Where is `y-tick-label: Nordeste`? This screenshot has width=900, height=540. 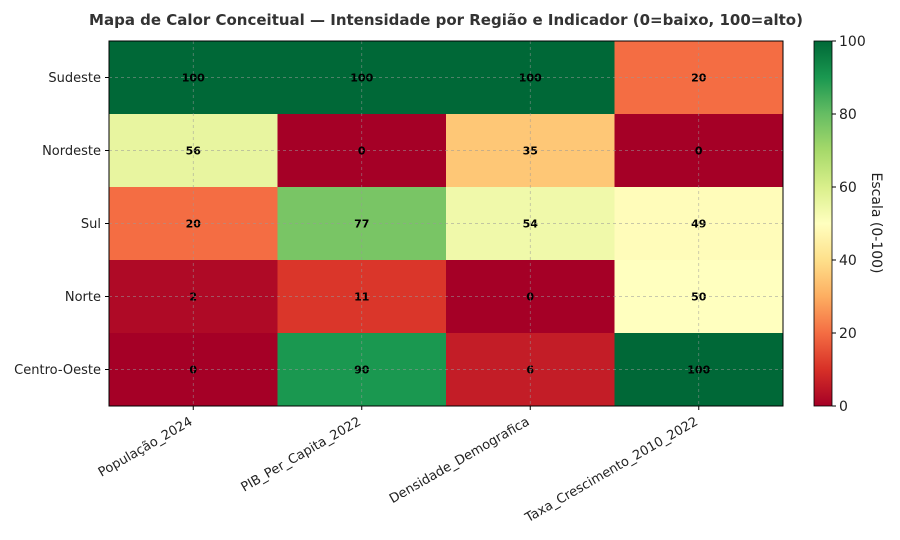
y-tick-label: Nordeste is located at coordinates (71, 151).